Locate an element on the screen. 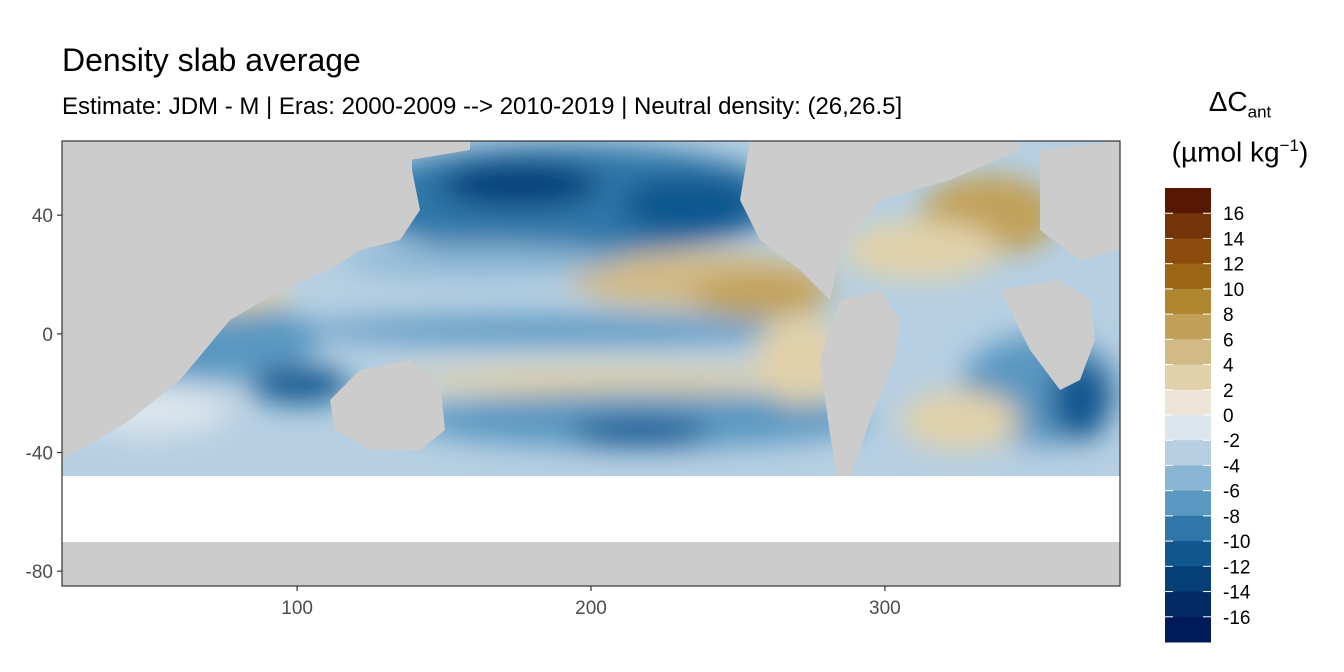  legend-break-label: 4 is located at coordinates (1228, 366).